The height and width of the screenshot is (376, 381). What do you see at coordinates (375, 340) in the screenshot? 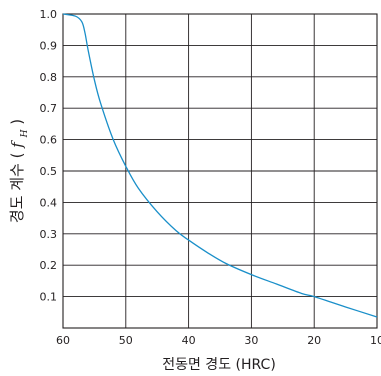
I see `x-tick-label: 10` at bounding box center [375, 340].